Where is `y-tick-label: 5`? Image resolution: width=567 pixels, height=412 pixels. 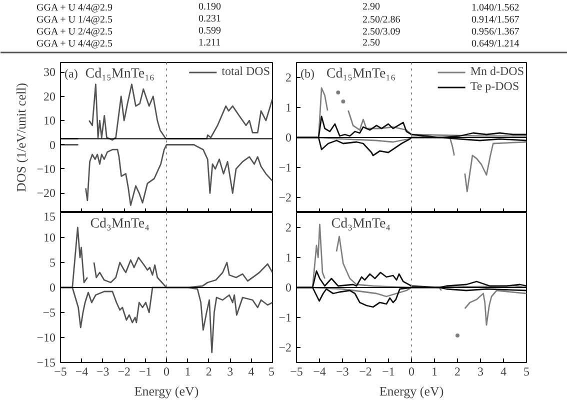 y-tick-label: 5 is located at coordinates (53, 263).